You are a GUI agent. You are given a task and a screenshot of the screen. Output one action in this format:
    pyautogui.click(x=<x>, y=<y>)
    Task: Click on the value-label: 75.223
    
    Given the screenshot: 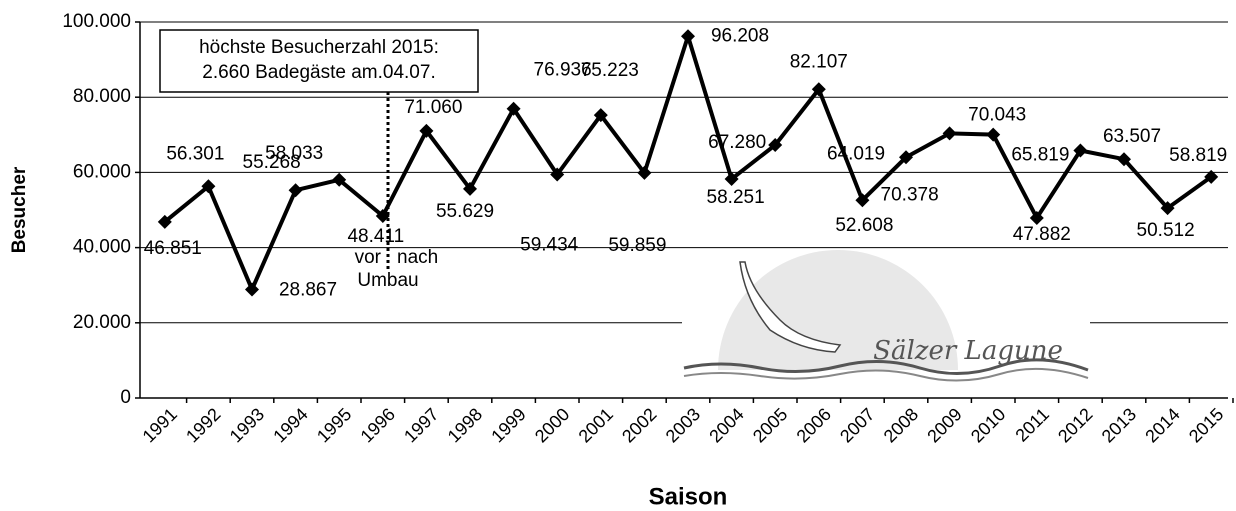 What is the action you would take?
    pyautogui.click(x=610, y=70)
    